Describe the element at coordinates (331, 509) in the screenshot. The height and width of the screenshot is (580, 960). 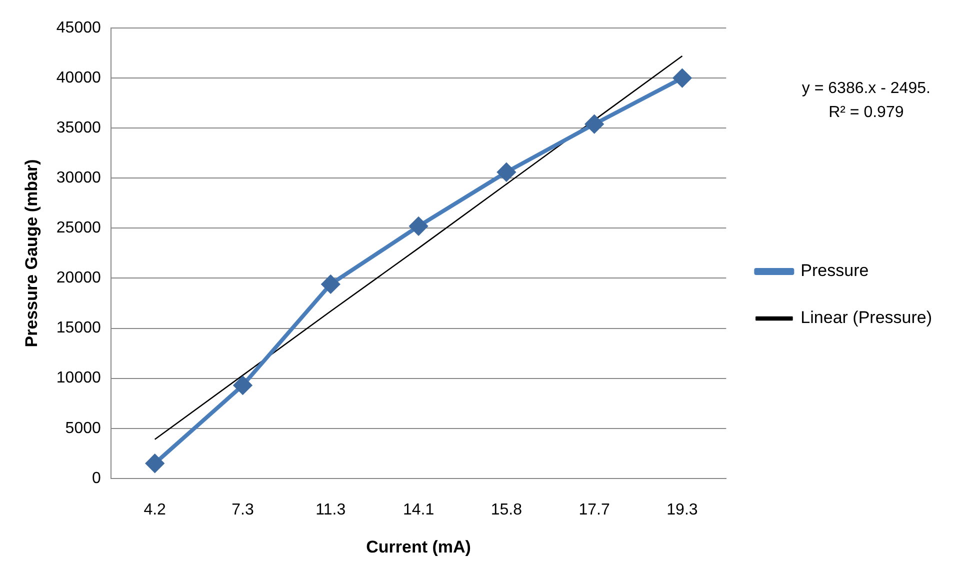
I see `x-tick-label: 11.3` at that location.